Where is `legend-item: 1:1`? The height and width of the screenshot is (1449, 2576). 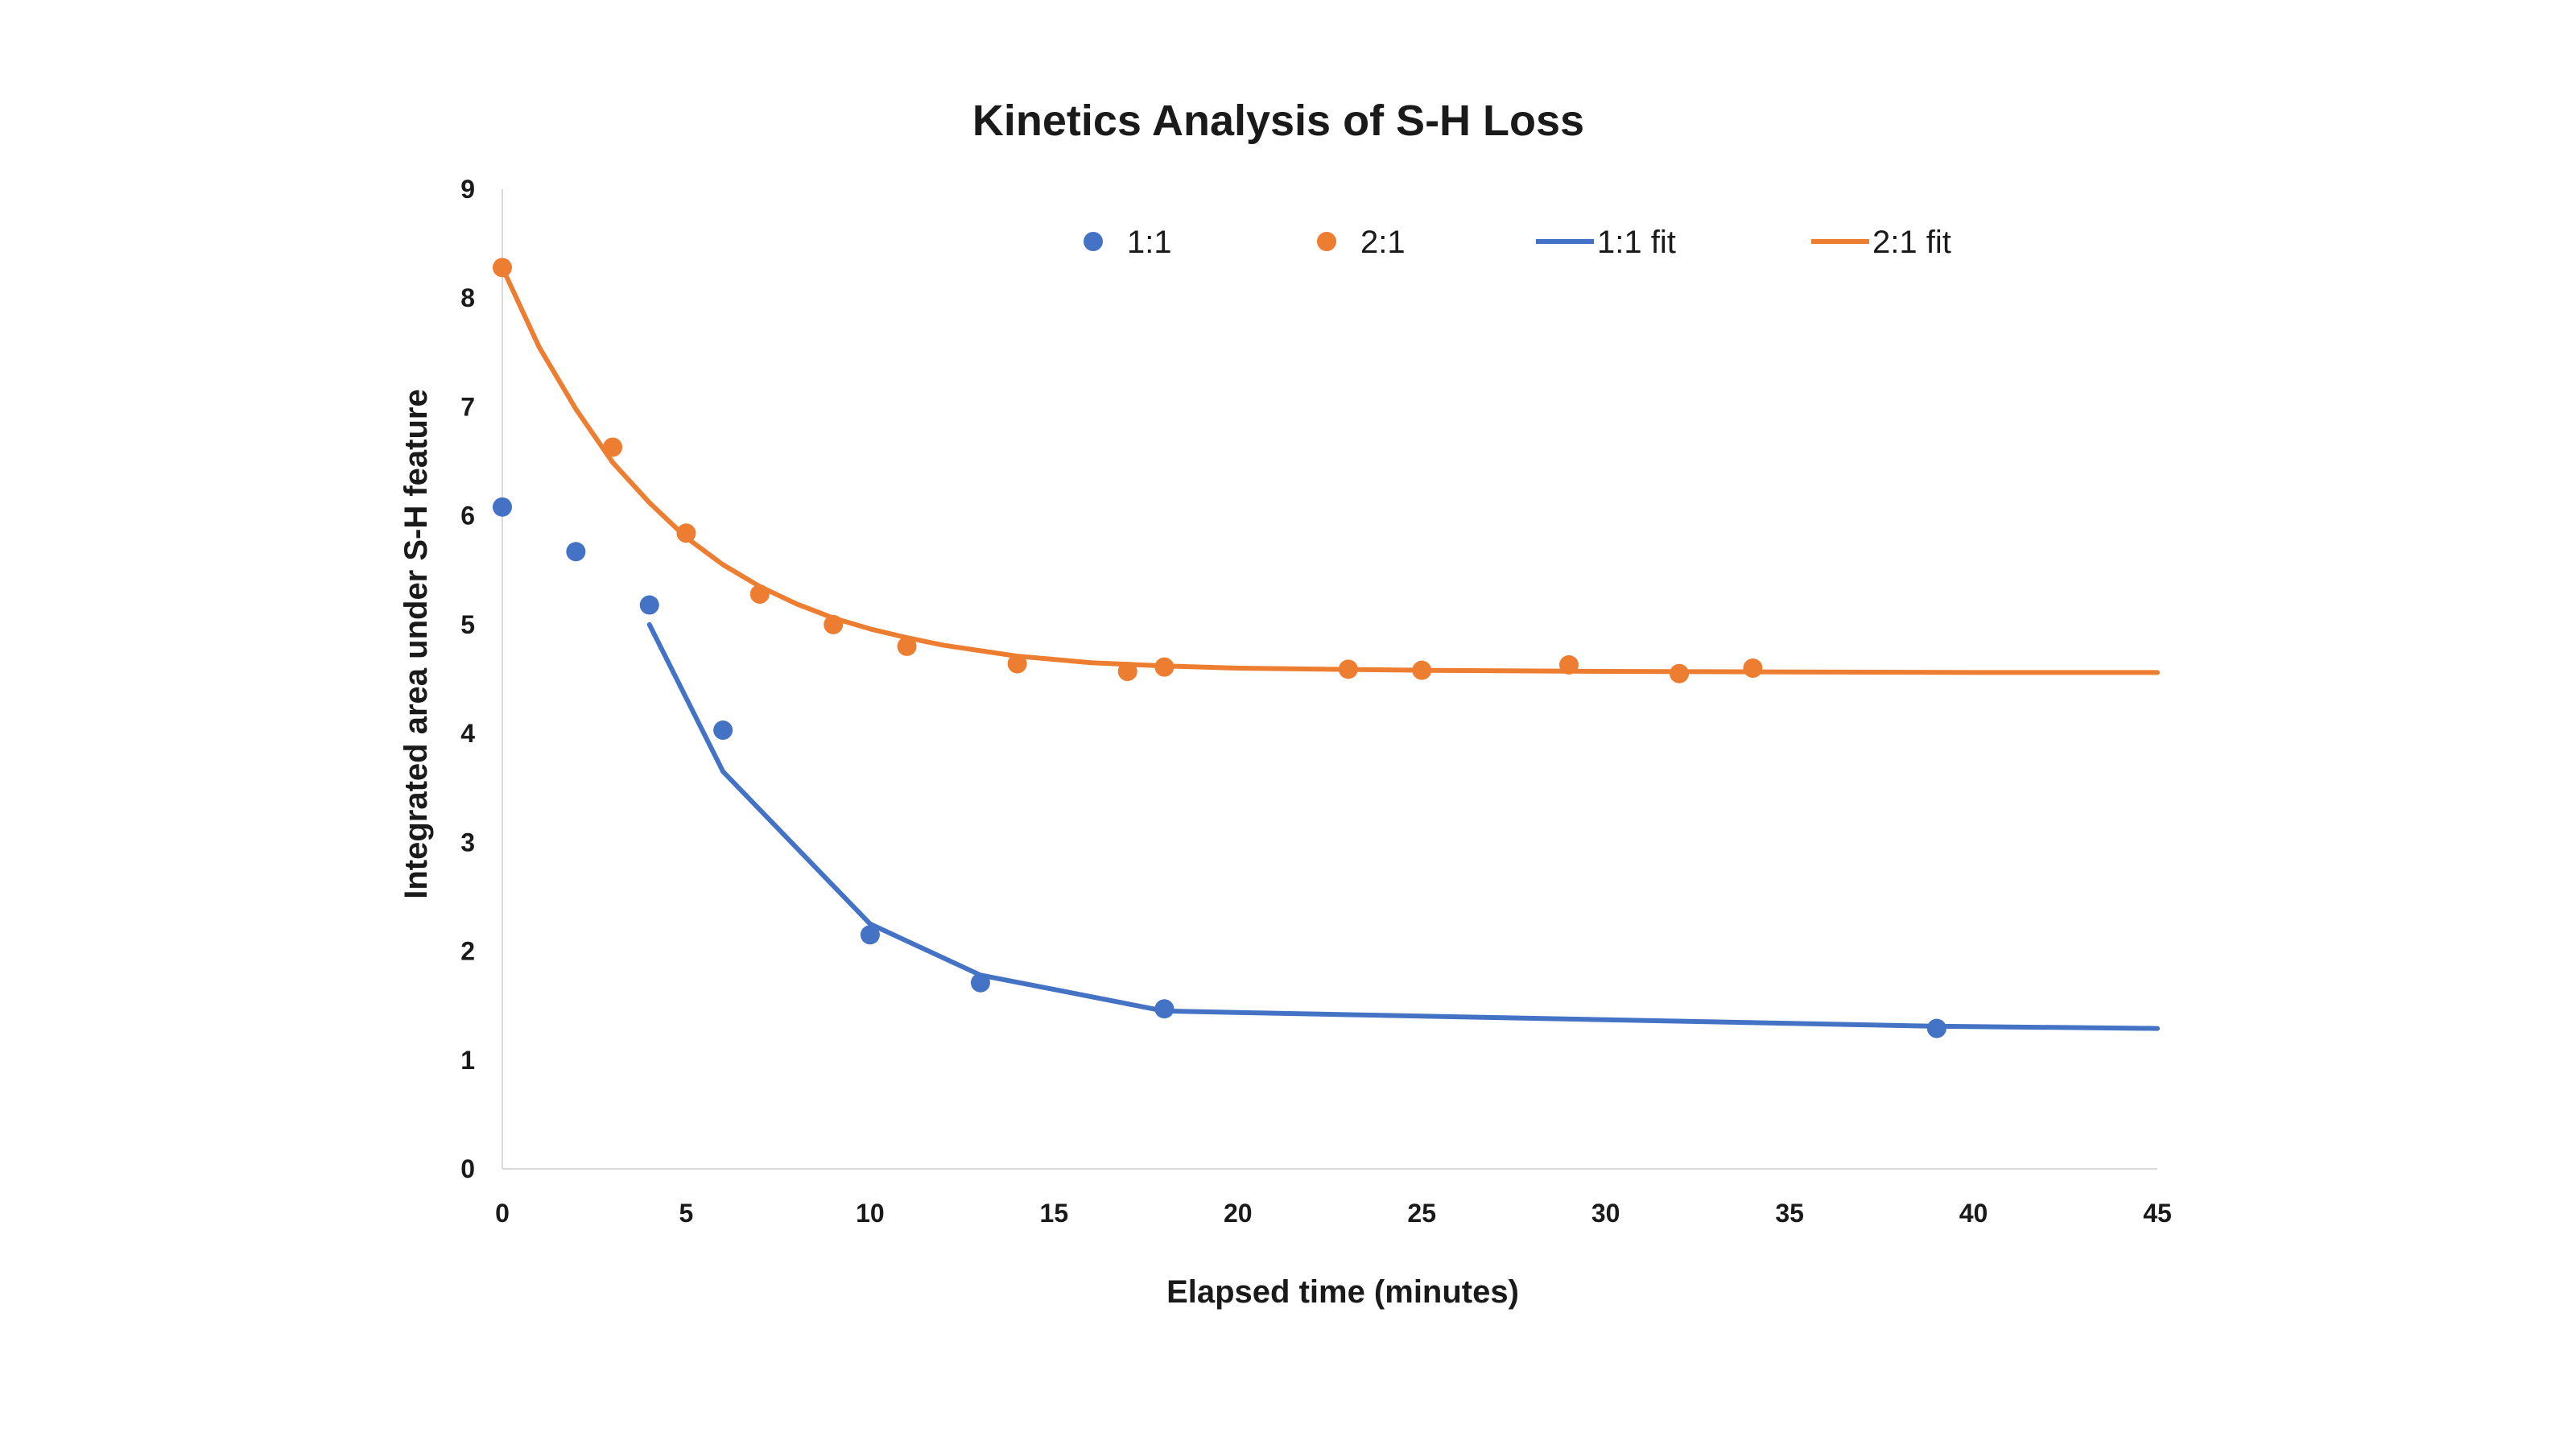 legend-item: 1:1 is located at coordinates (1128, 242).